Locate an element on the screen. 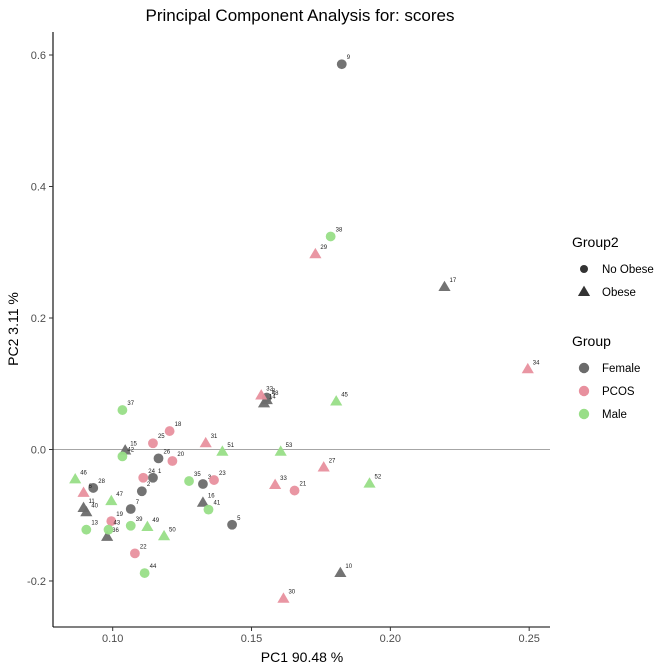 The width and height of the screenshot is (672, 672). point-label-25: 25 is located at coordinates (161, 437).